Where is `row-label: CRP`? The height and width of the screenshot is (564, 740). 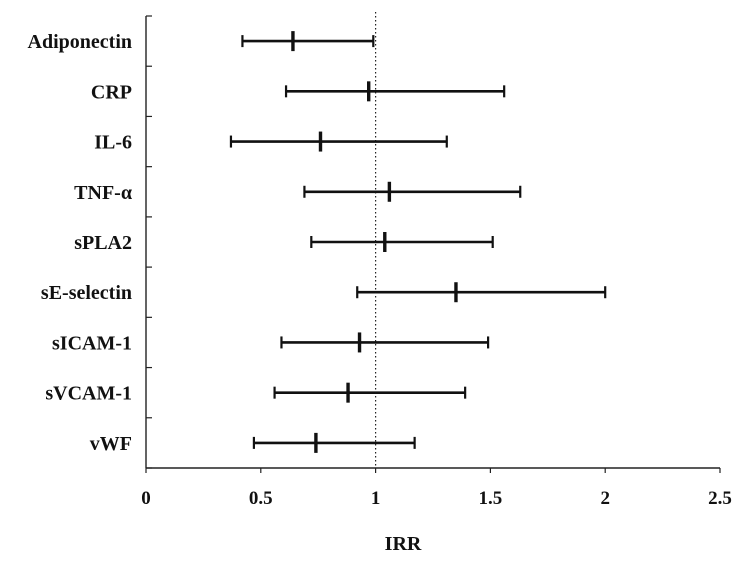 row-label: CRP is located at coordinates (111, 92).